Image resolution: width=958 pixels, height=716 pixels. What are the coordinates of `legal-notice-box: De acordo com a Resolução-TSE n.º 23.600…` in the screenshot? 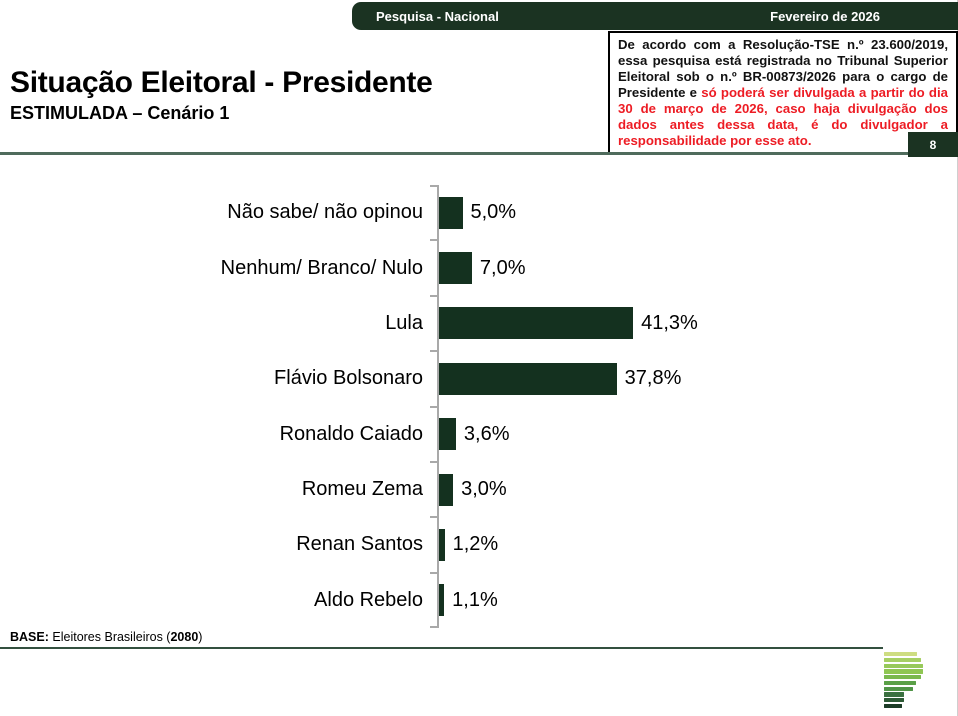 It's located at (783, 92).